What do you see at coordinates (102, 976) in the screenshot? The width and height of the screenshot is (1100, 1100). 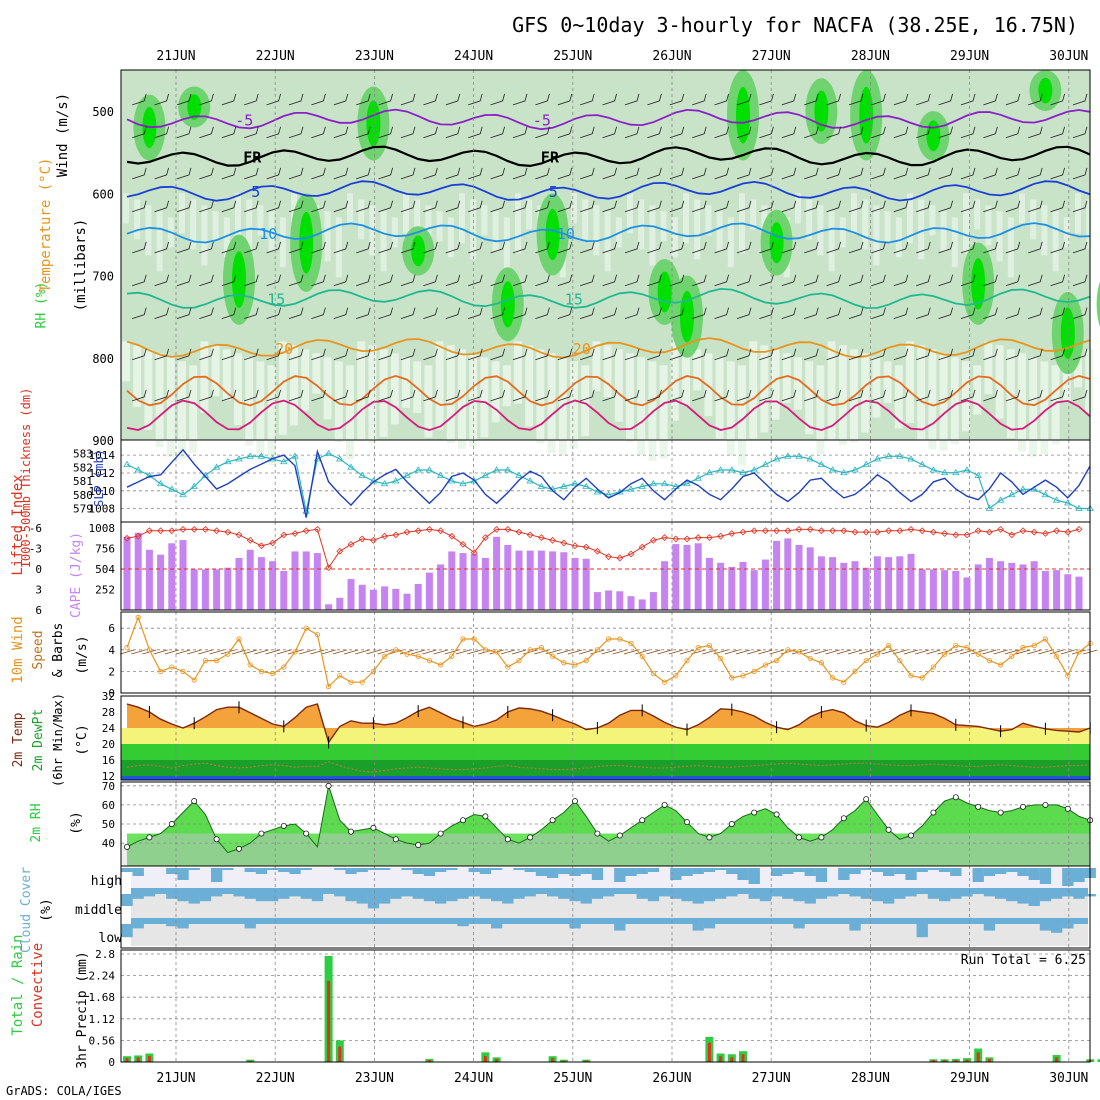 I see `precip-tick: 2.24` at bounding box center [102, 976].